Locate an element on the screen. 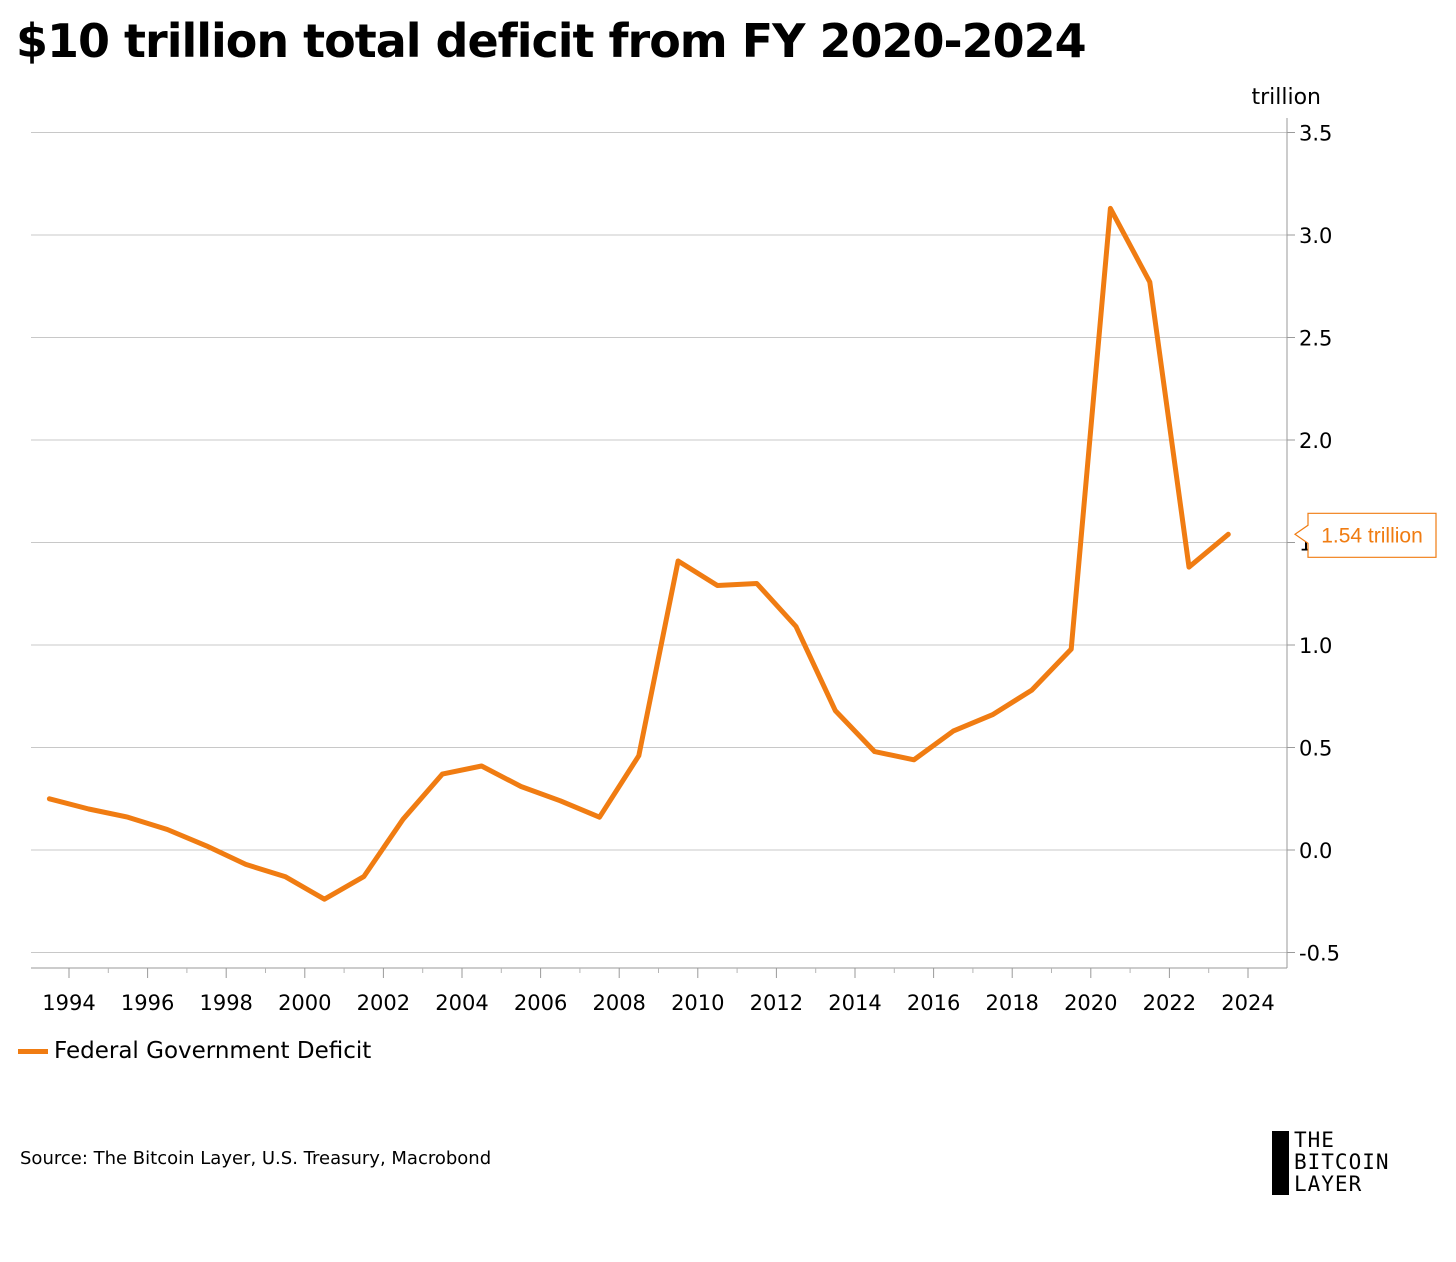  bitcoin-layer-logo: THE BITCOIN LAYER is located at coordinates (1357, 1162).